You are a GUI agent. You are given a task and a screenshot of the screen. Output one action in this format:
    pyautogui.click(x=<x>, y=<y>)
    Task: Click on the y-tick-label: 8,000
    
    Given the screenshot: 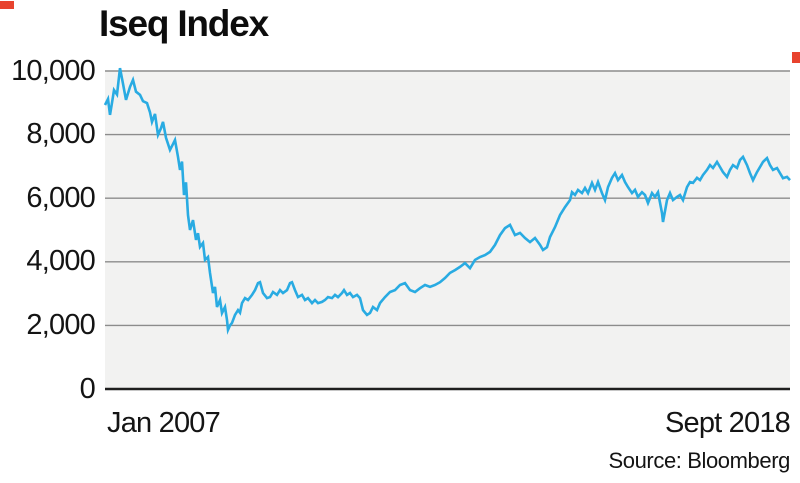 What is the action you would take?
    pyautogui.click(x=60, y=134)
    